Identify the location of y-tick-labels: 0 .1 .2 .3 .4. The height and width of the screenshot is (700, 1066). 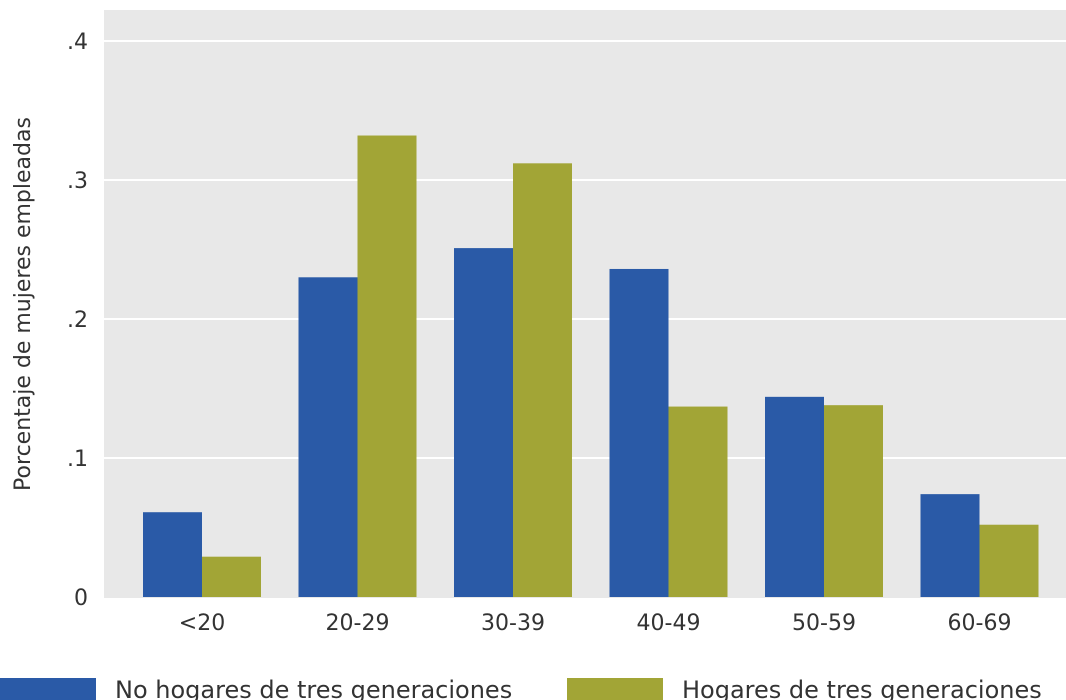
(77, 320).